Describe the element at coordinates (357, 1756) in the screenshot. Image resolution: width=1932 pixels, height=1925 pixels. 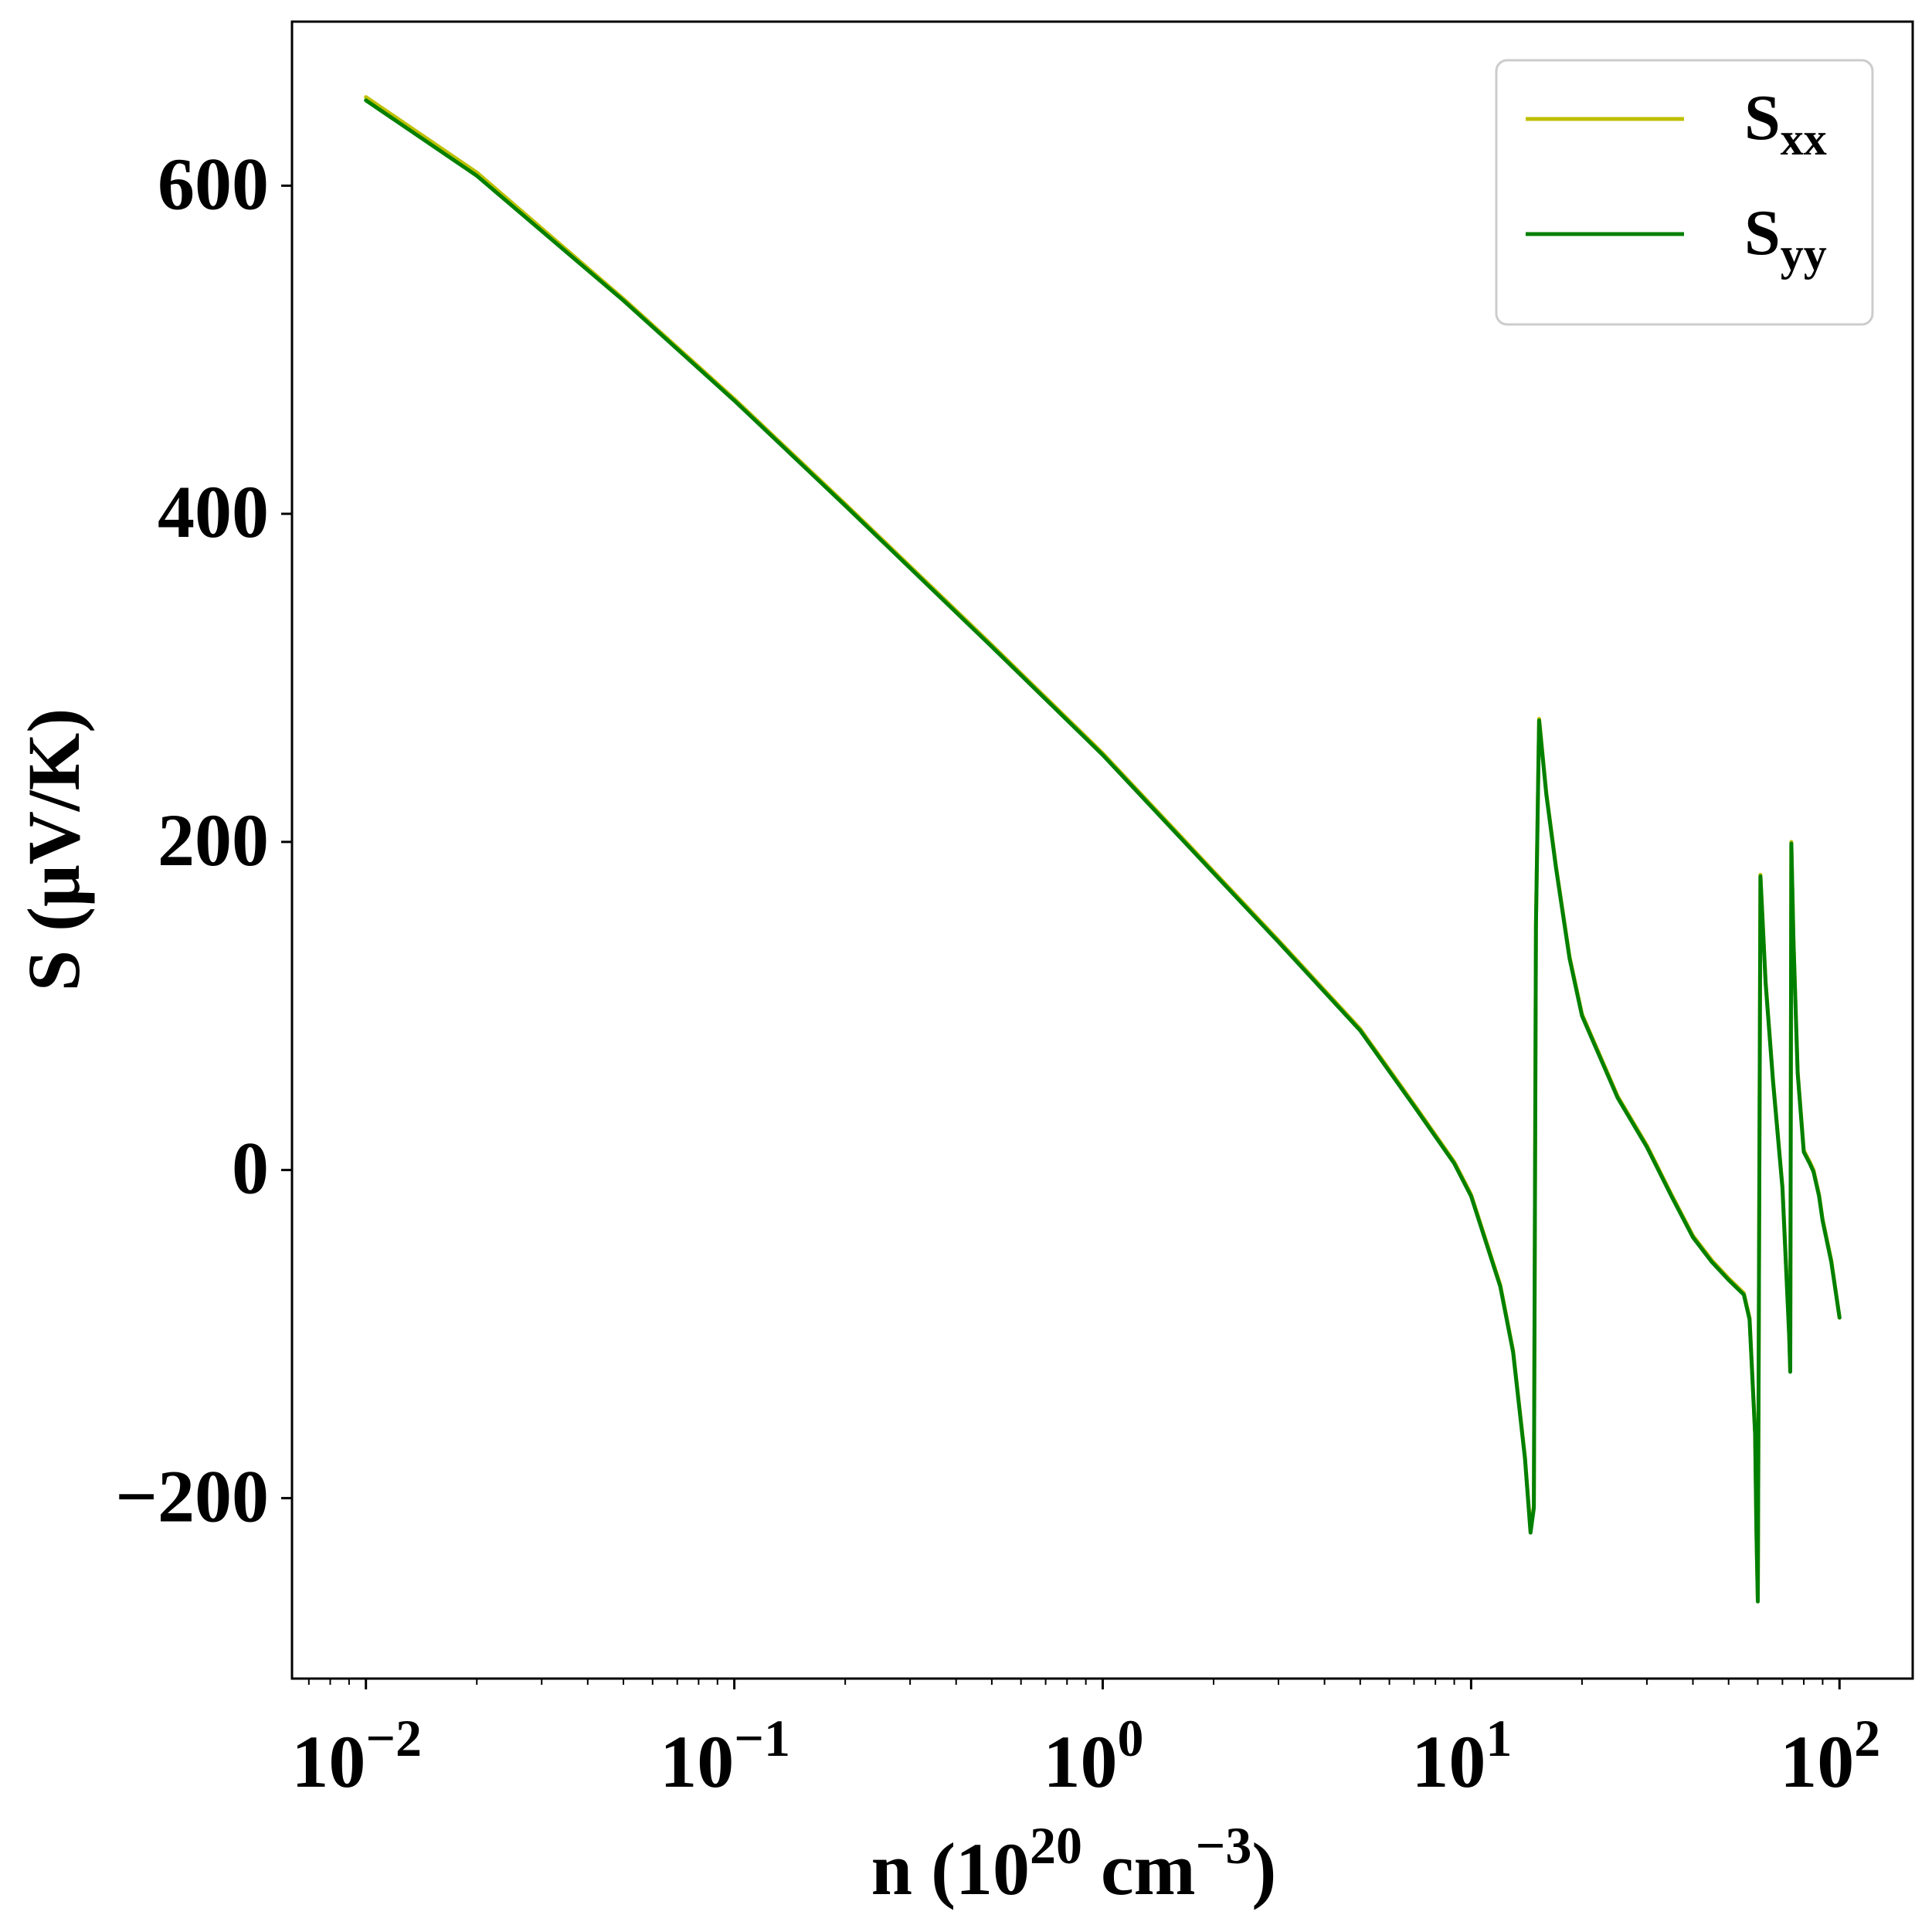
I see `x-tick-label: 10⁻²` at that location.